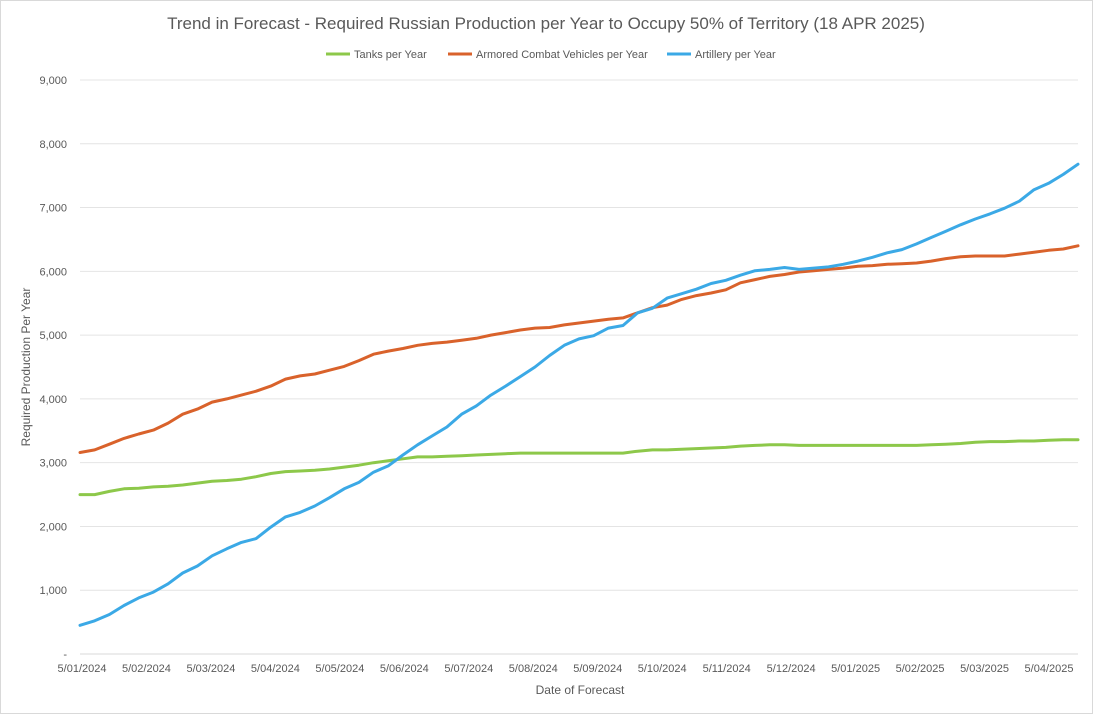 The height and width of the screenshot is (719, 1093). I want to click on x-tick-label: 5/08/2024, so click(533, 669).